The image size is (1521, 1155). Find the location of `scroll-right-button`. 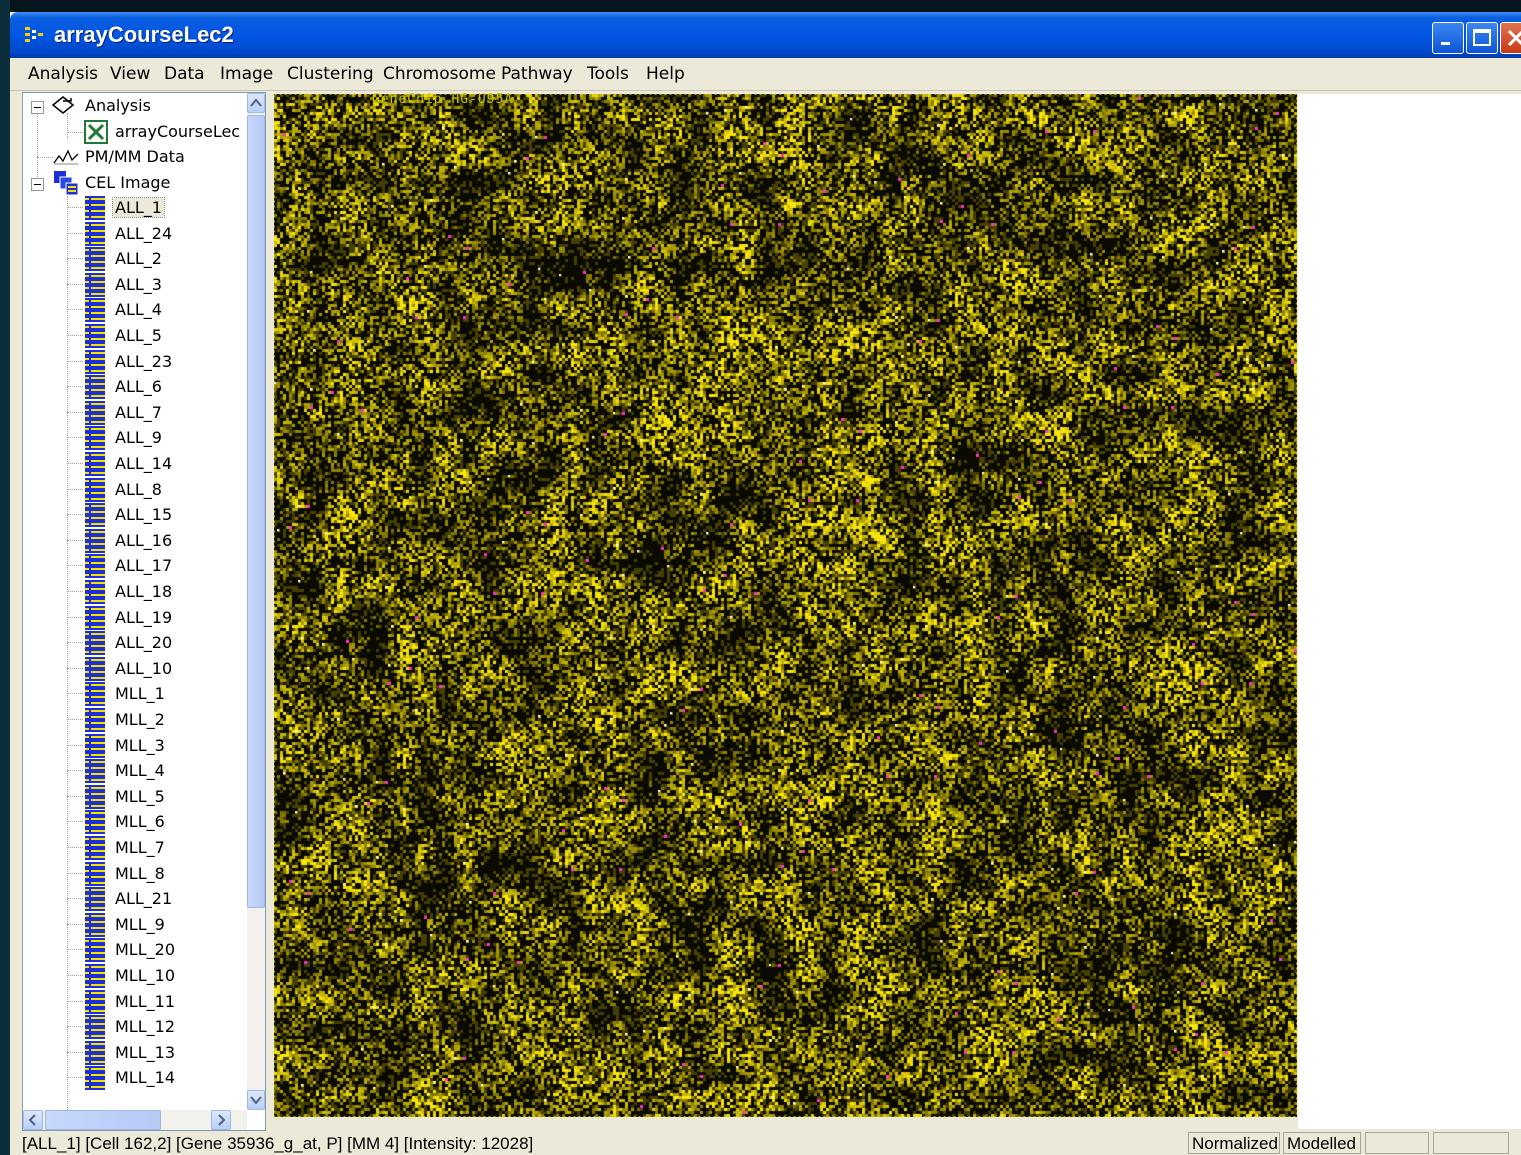

scroll-right-button is located at coordinates (221, 1120).